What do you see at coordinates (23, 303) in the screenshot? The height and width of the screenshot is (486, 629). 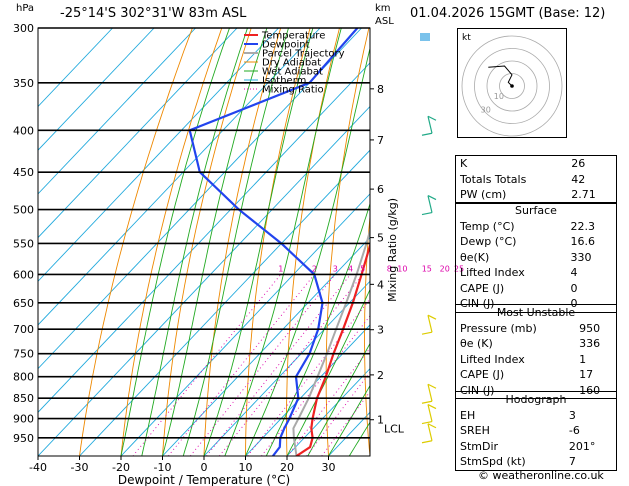 I see `pressure-tick-label: 650` at bounding box center [23, 303].